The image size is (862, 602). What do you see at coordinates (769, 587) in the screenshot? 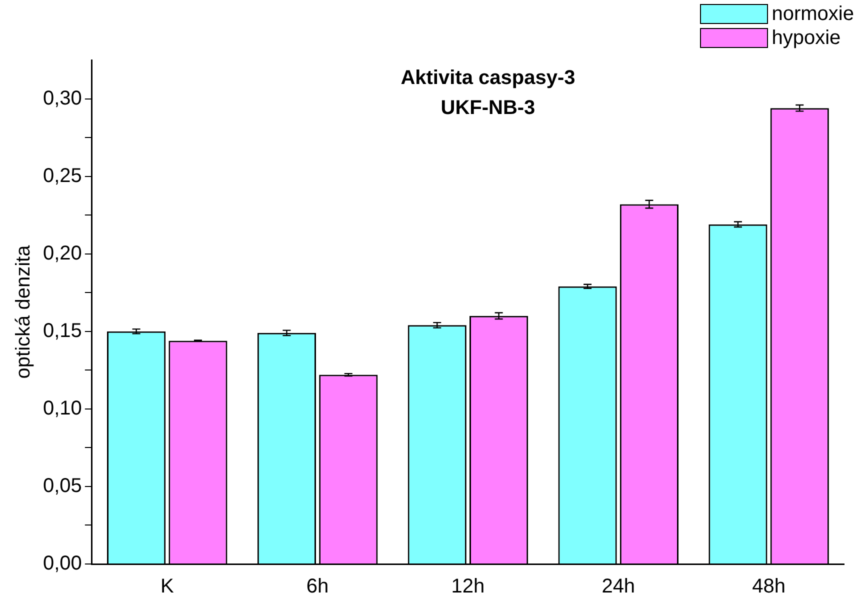
I see `x-tick-label: 48h` at bounding box center [769, 587].